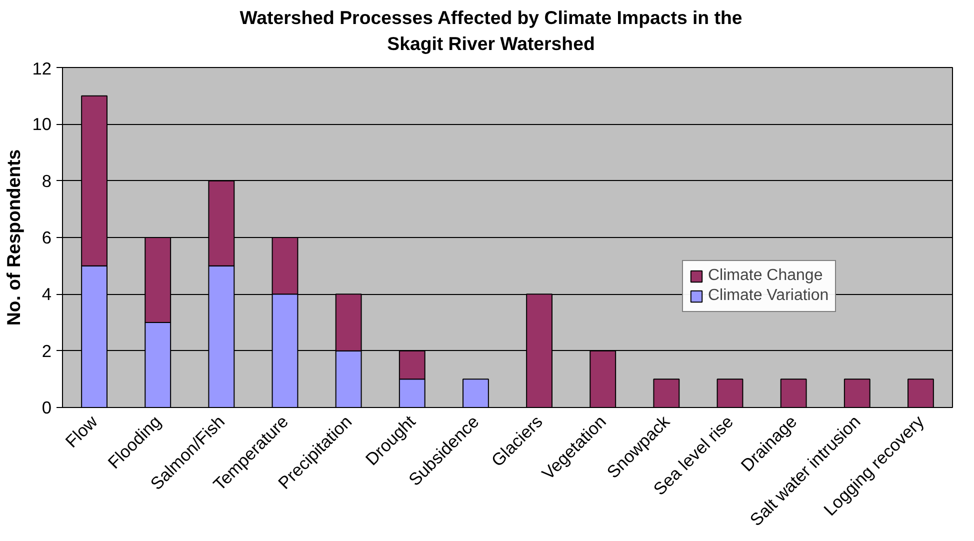  Describe the element at coordinates (491, 31) in the screenshot. I see `chart-title: Watershed Processes Affected by Climate Impacts in the Skagit River Watershed` at that location.